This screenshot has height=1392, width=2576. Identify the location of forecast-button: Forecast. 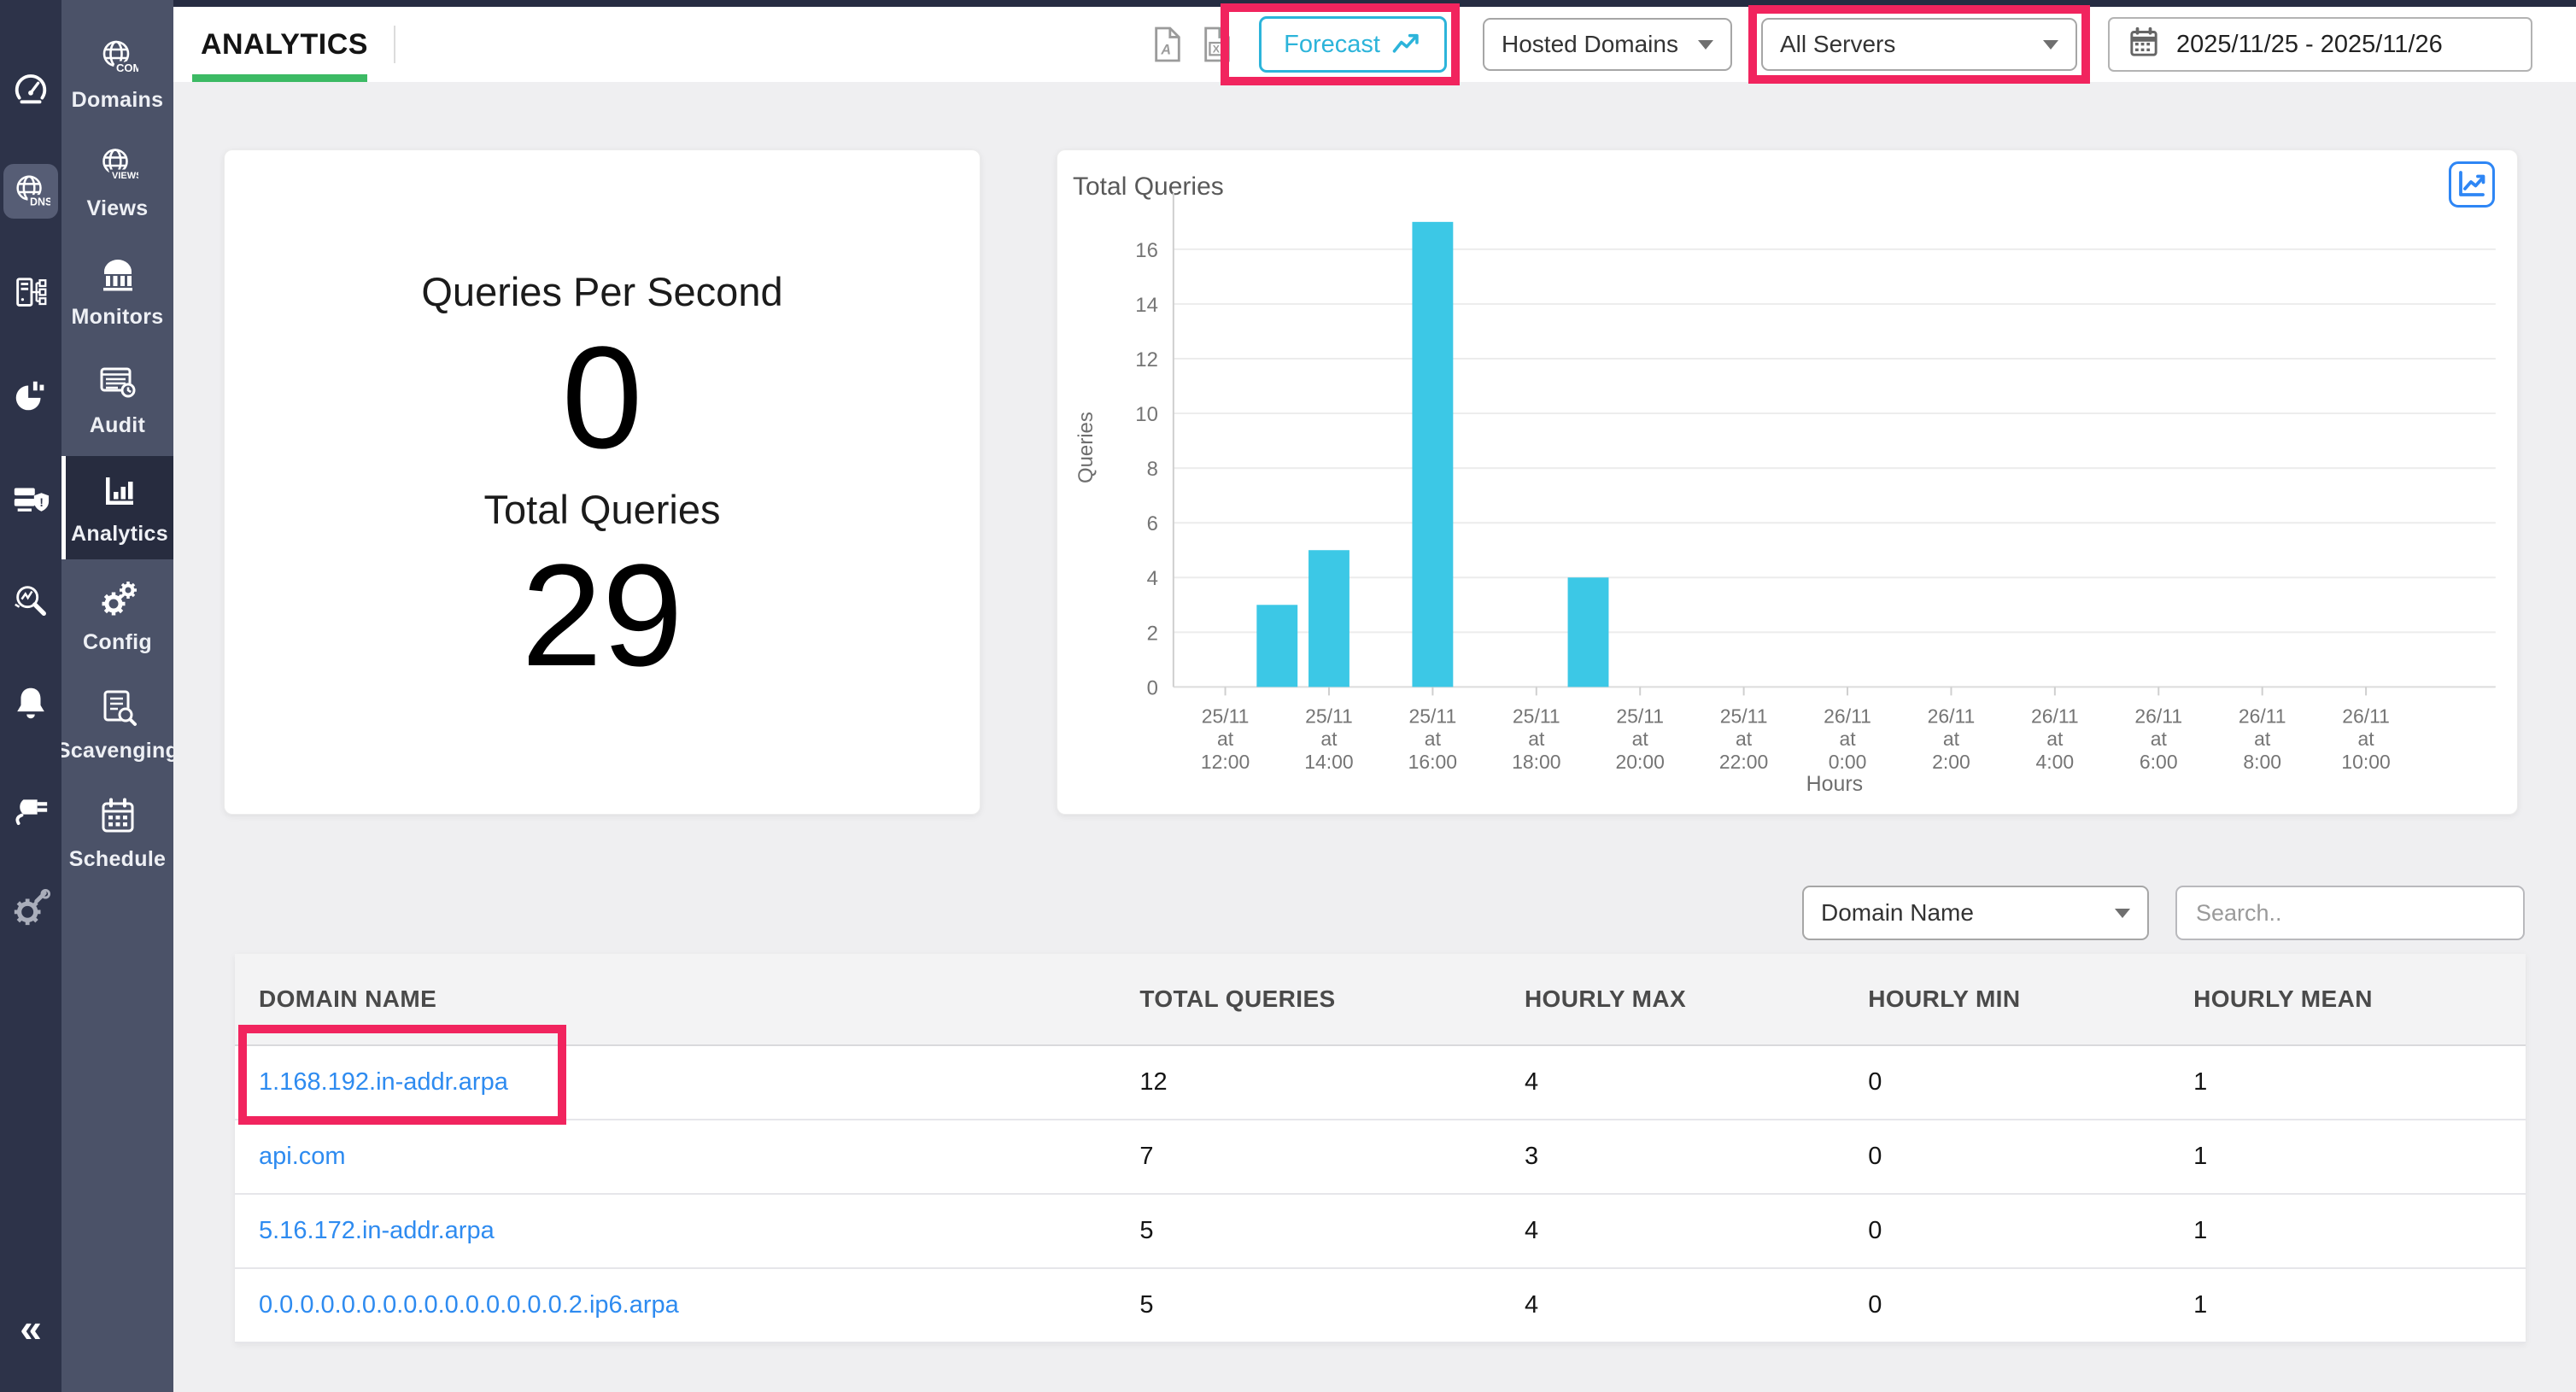
(1353, 44).